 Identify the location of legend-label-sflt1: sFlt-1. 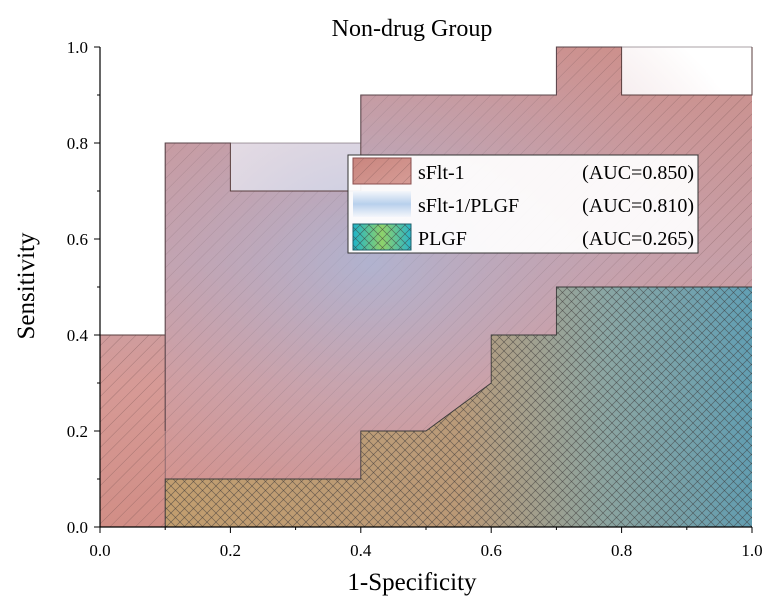
(441, 173).